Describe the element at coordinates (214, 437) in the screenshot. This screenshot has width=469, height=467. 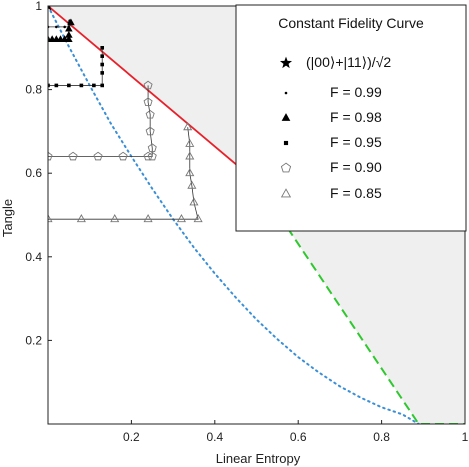
I see `x-tick-label: 0.4` at that location.